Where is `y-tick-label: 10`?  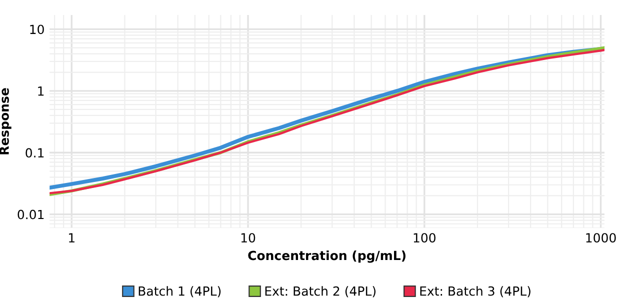 y-tick-label: 10 is located at coordinates (37, 29).